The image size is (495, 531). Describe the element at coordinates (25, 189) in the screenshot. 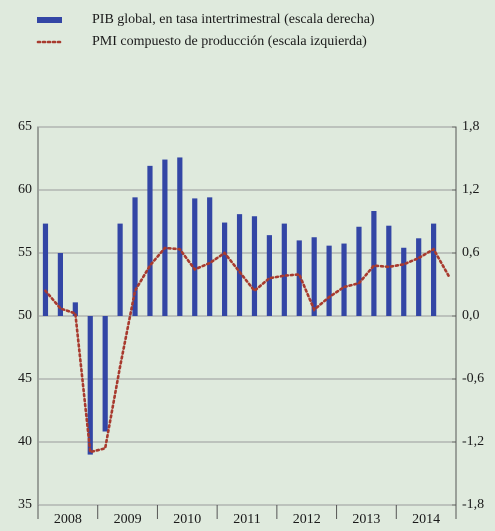

I see `y-tick-label: 60` at that location.